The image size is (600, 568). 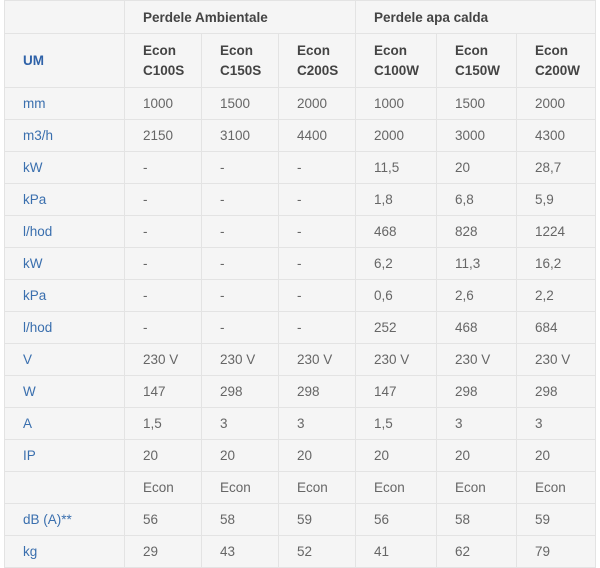 I want to click on table-row: mm 1000 1500 2000 1000 1500 2000, so click(x=300, y=103).